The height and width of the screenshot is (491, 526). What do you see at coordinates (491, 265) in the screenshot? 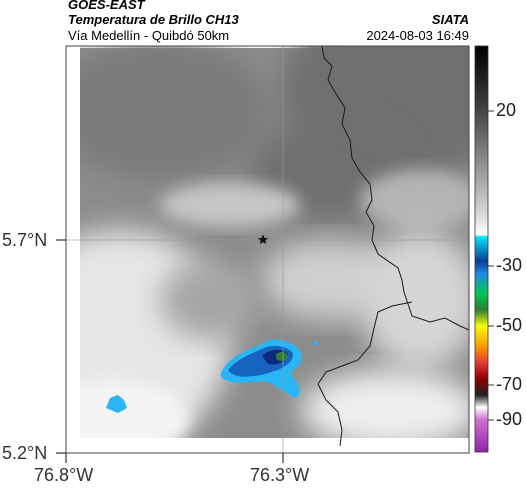
I see `colorbar-ticks` at bounding box center [491, 265].